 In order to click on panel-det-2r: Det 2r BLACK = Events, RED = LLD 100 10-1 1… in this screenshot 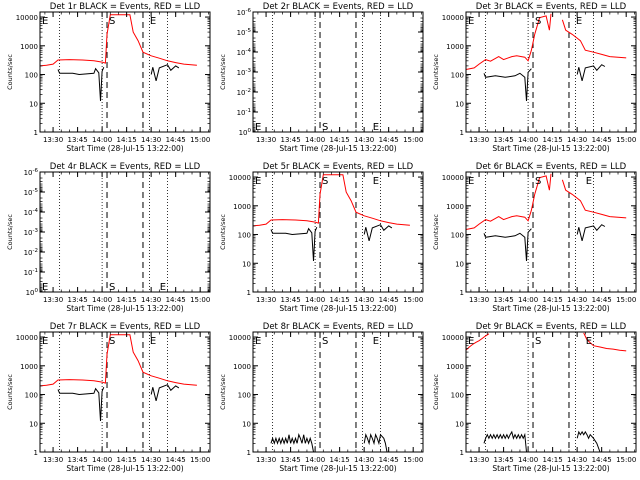, I will do `click(321, 77)`.